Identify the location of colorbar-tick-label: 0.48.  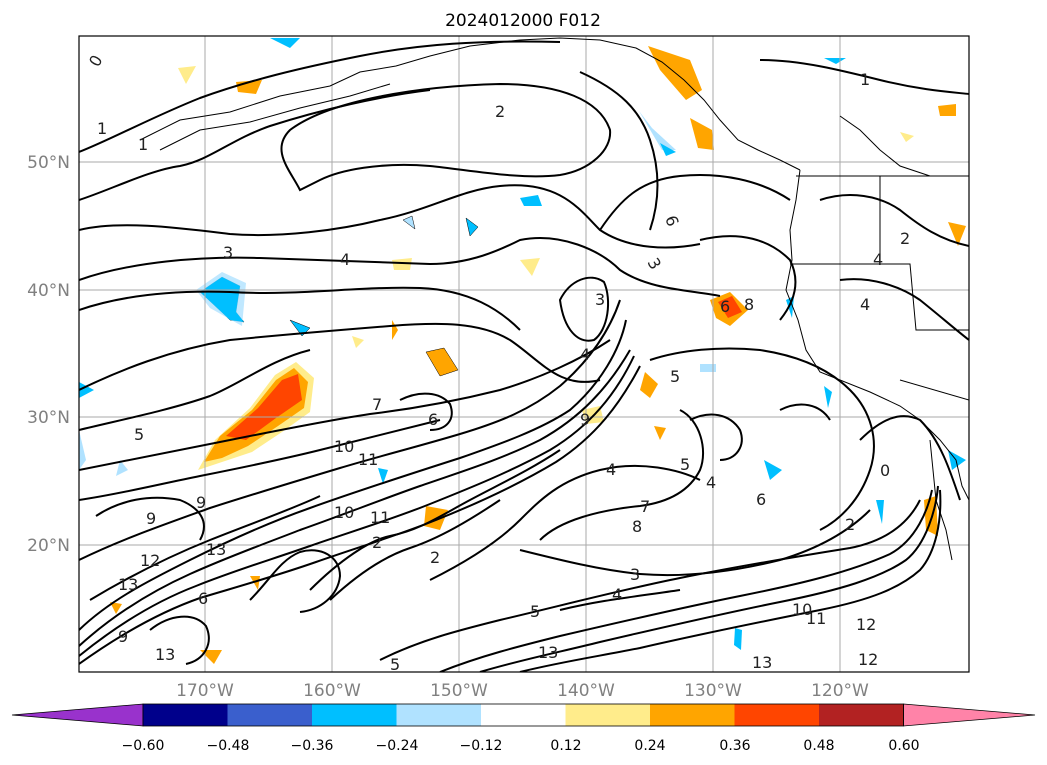
(818, 746).